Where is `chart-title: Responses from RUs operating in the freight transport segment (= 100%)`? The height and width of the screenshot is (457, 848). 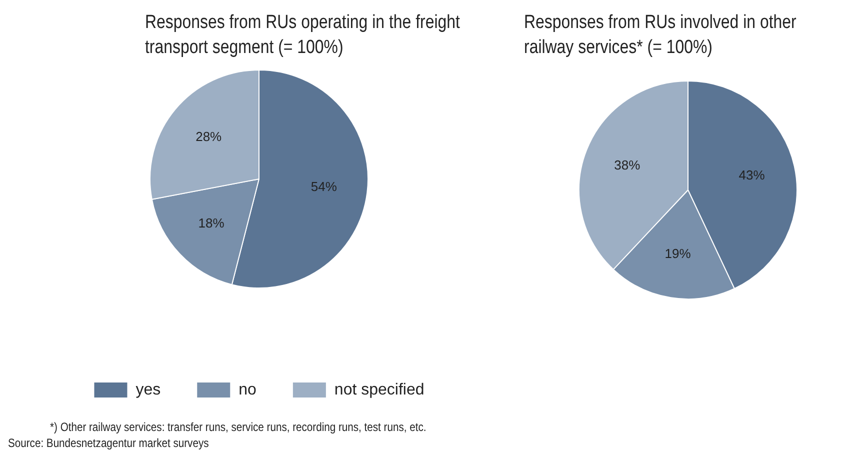
chart-title: Responses from RUs operating in the freight transport segment (= 100%) is located at coordinates (303, 35).